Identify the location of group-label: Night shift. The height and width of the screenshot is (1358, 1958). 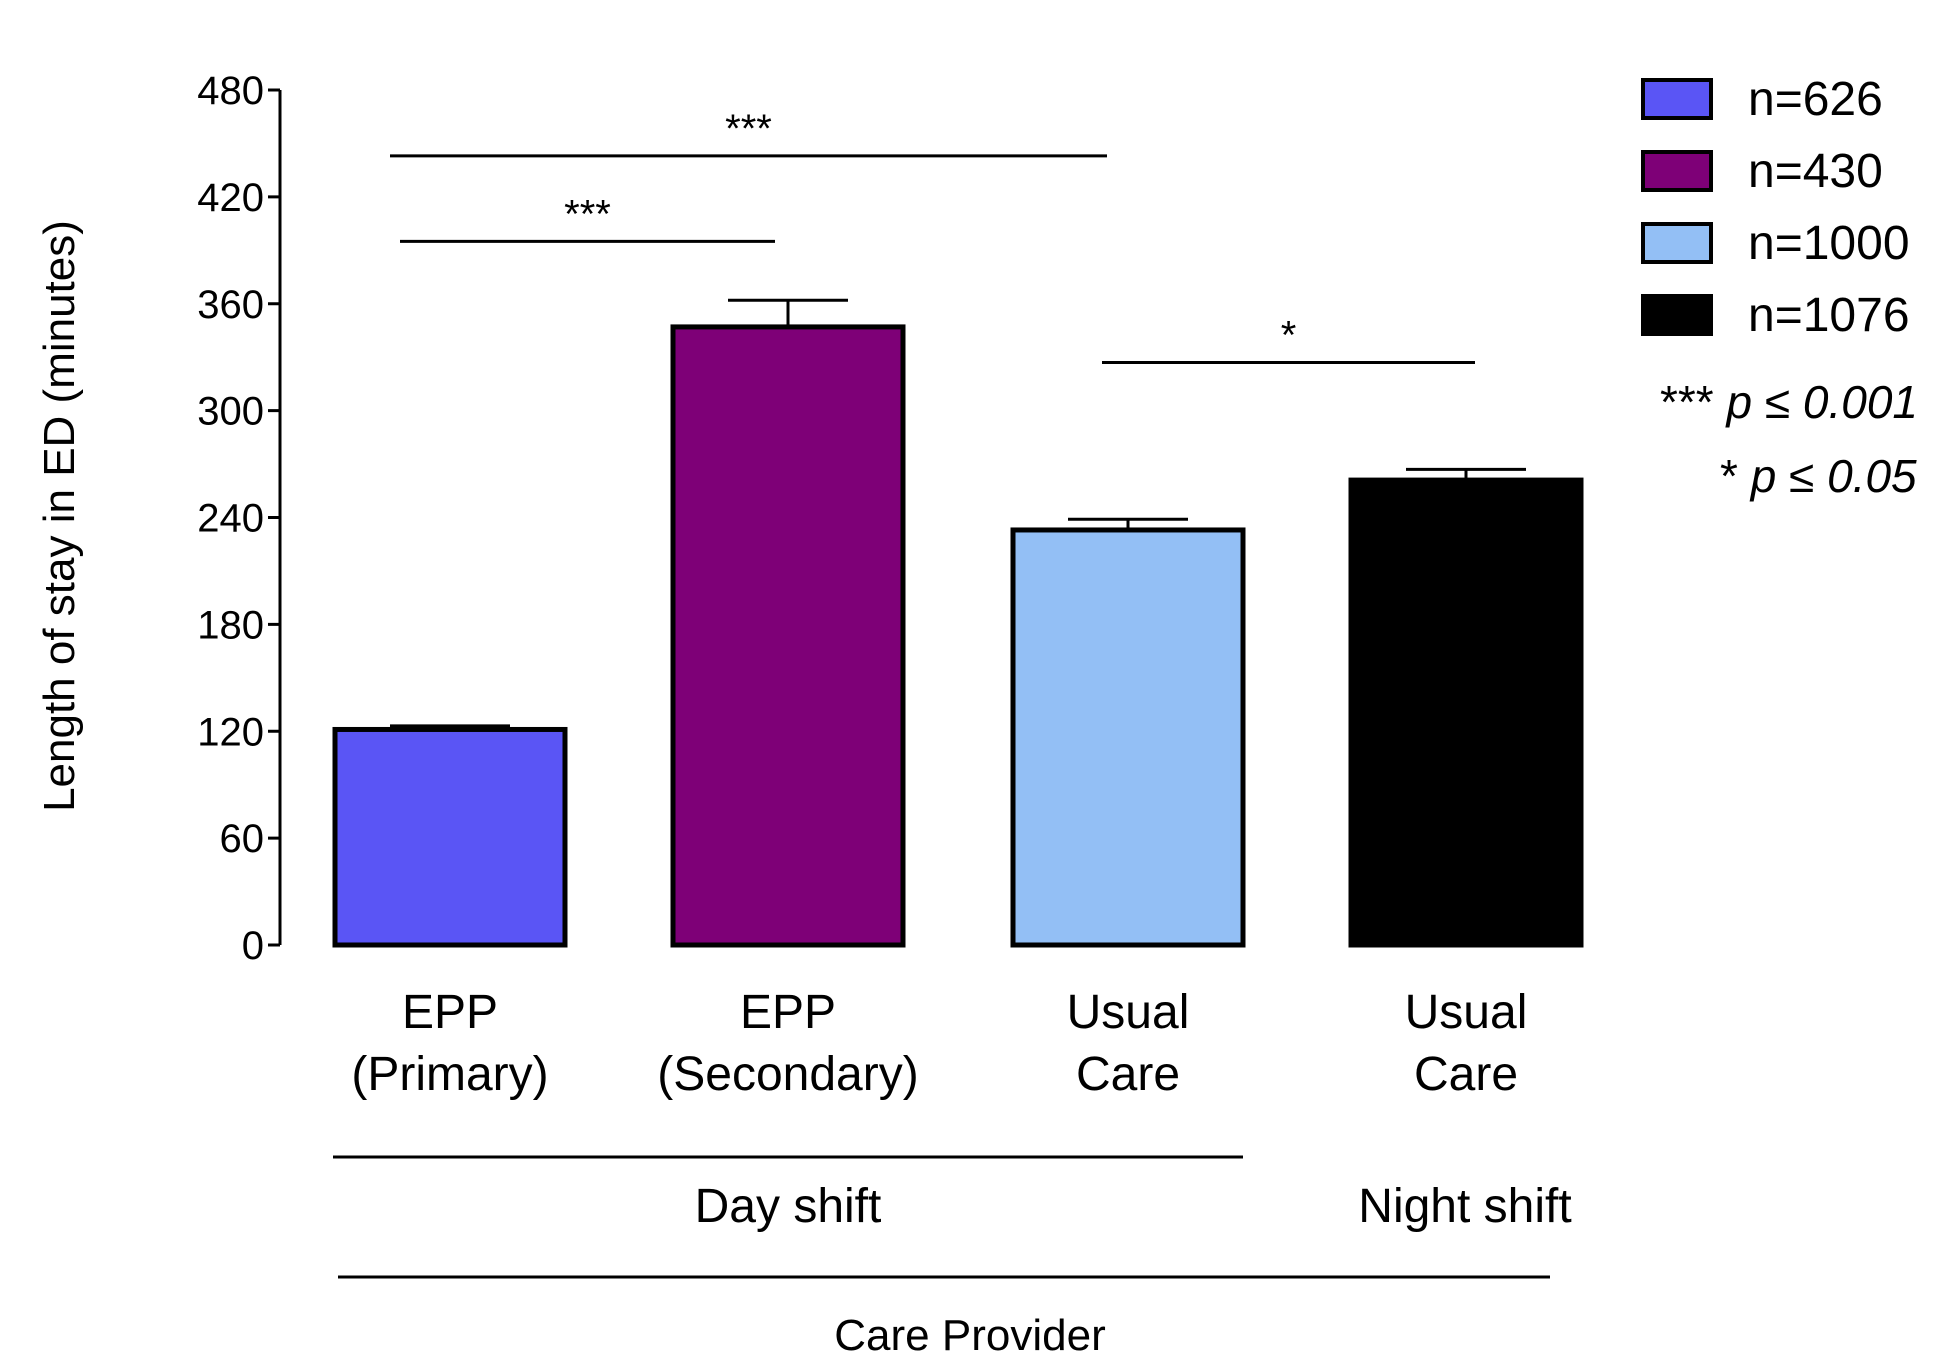
(1464, 1206).